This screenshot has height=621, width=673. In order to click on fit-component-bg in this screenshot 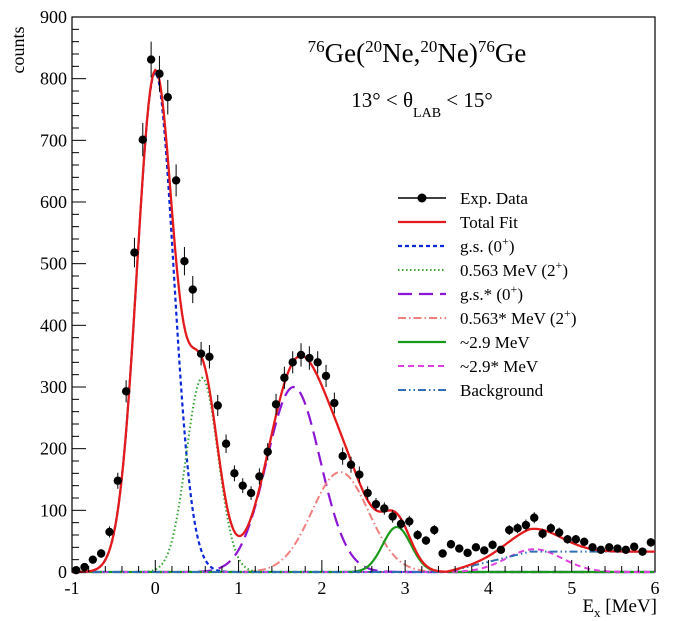, I will do `click(363, 561)`.